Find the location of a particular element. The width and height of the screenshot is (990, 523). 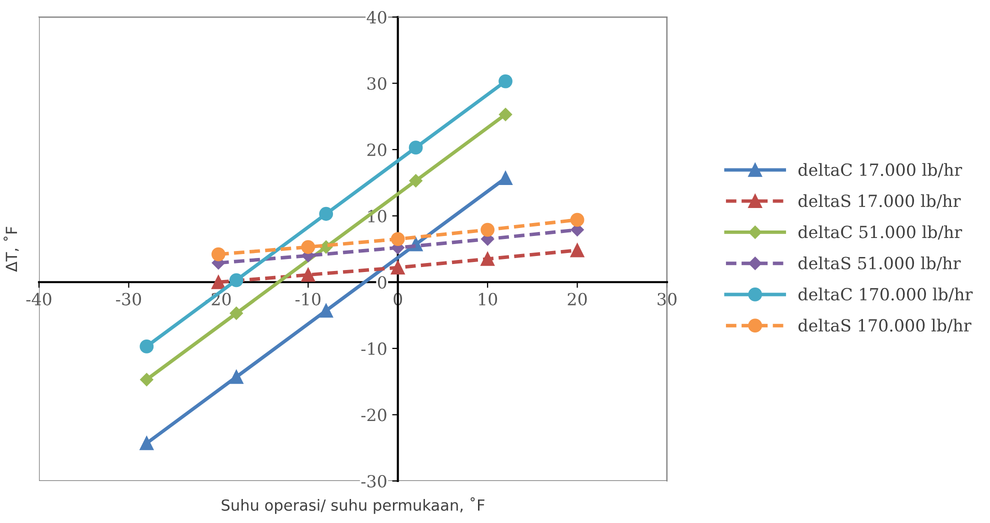

legend-label: deltaC 17.000 lb/hr is located at coordinates (880, 170).